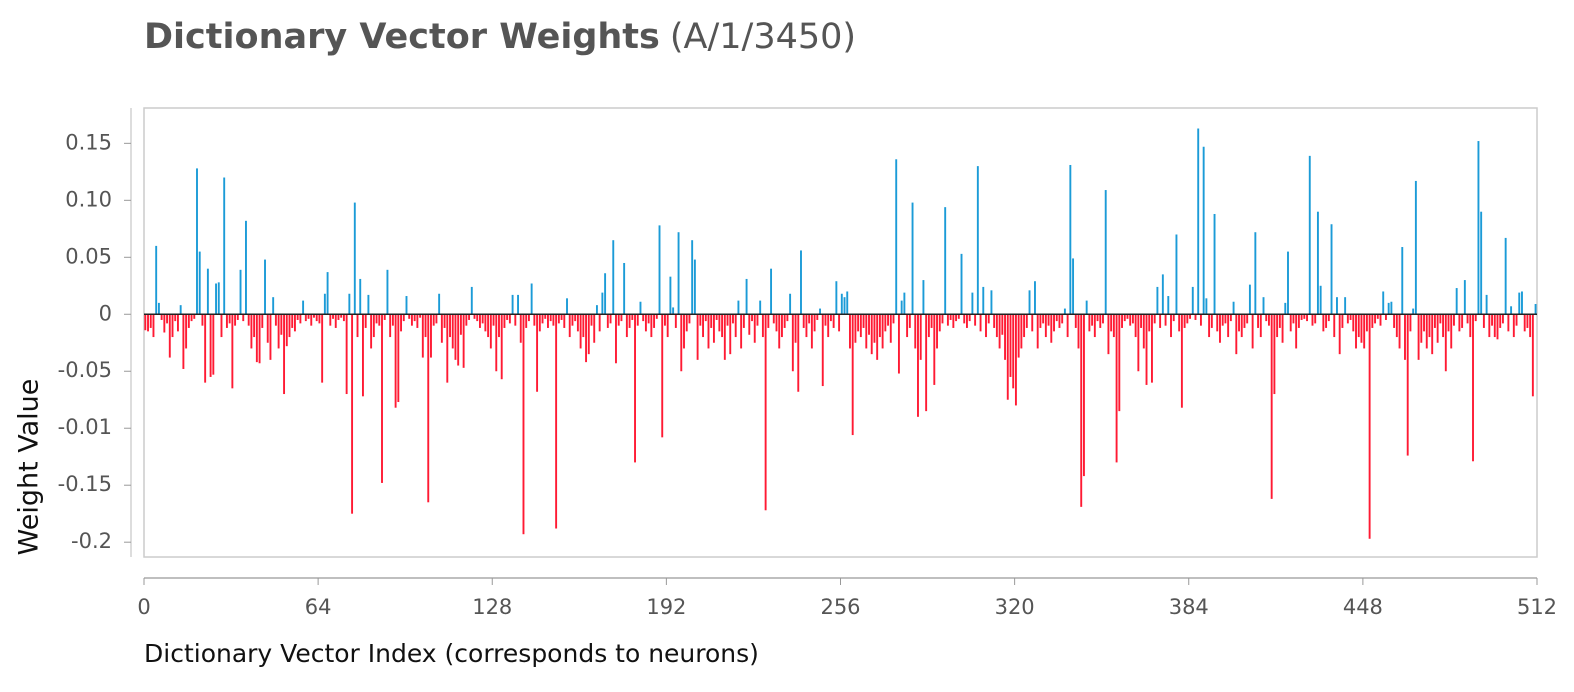 The height and width of the screenshot is (692, 1574). What do you see at coordinates (1015, 607) in the screenshot?
I see `x-tick-label: 320` at bounding box center [1015, 607].